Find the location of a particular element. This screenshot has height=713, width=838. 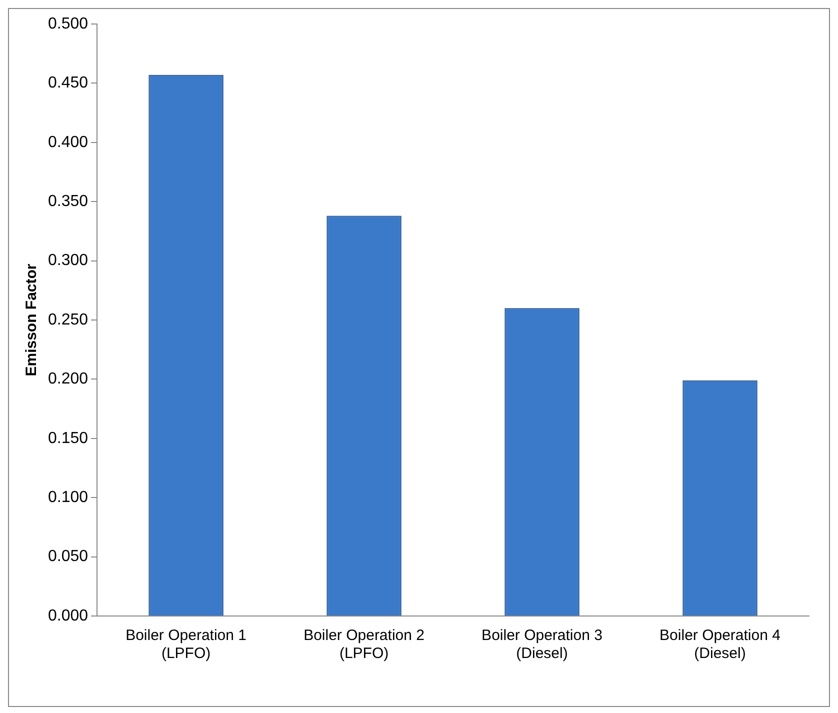

y-tick-label: 0.500 is located at coordinates (68, 23).